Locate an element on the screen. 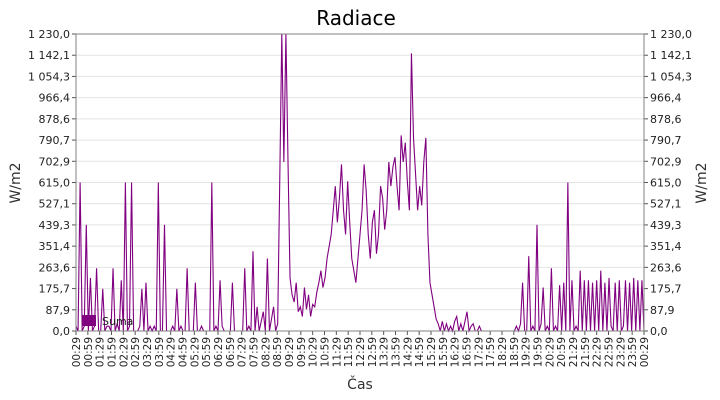  y-axis-label-right: W/m2 is located at coordinates (702, 182).